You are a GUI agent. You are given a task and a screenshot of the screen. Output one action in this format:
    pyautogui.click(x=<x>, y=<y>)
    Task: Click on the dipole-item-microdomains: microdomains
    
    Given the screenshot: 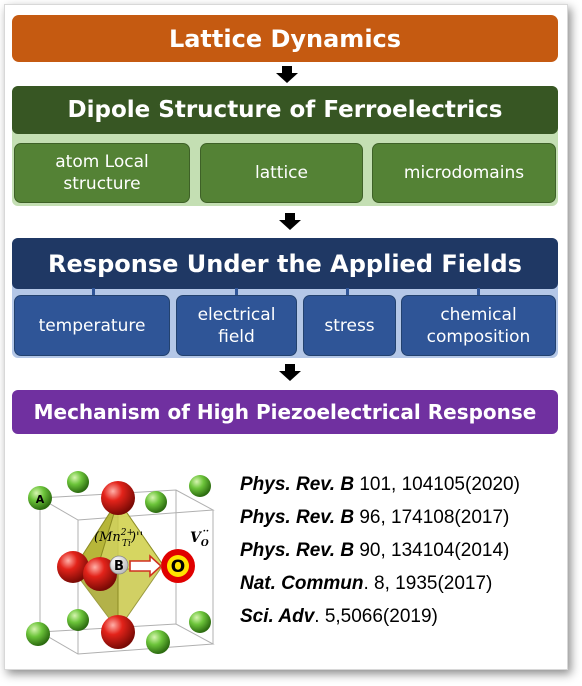 What is the action you would take?
    pyautogui.click(x=464, y=173)
    